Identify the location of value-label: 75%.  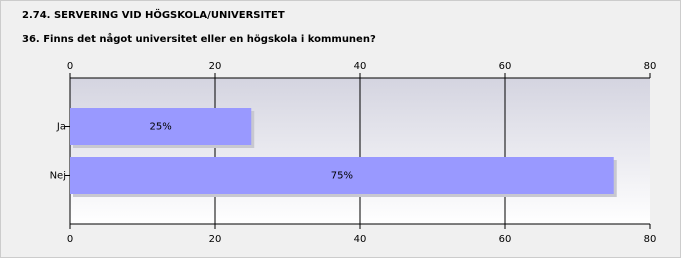
(342, 176).